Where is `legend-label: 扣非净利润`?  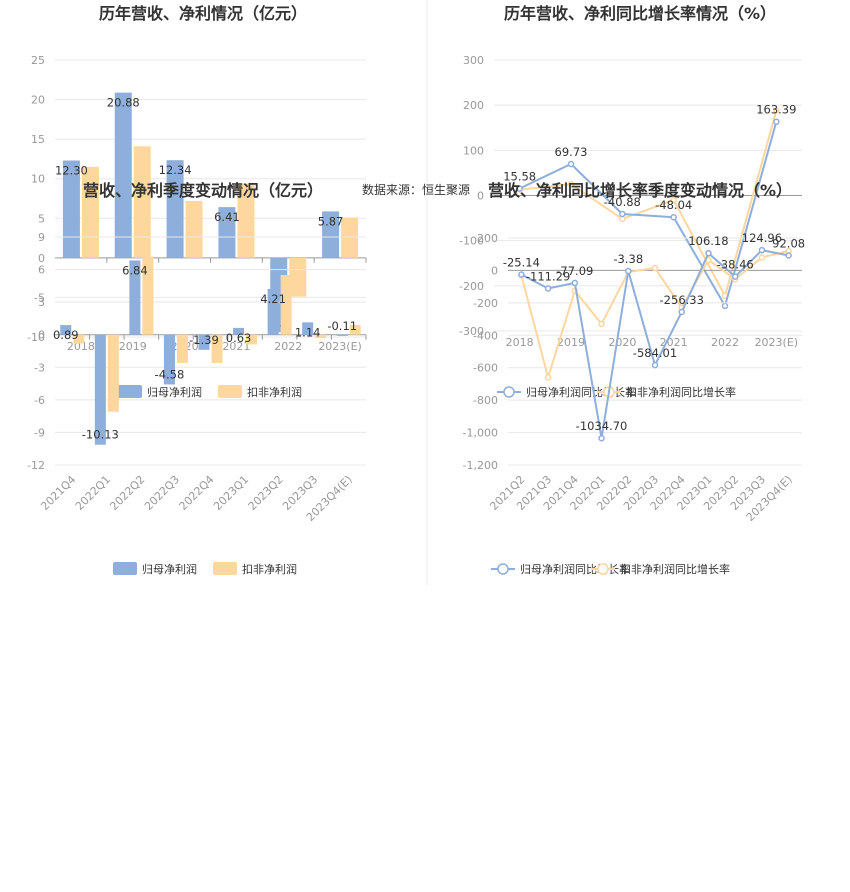 legend-label: 扣非净利润 is located at coordinates (274, 392).